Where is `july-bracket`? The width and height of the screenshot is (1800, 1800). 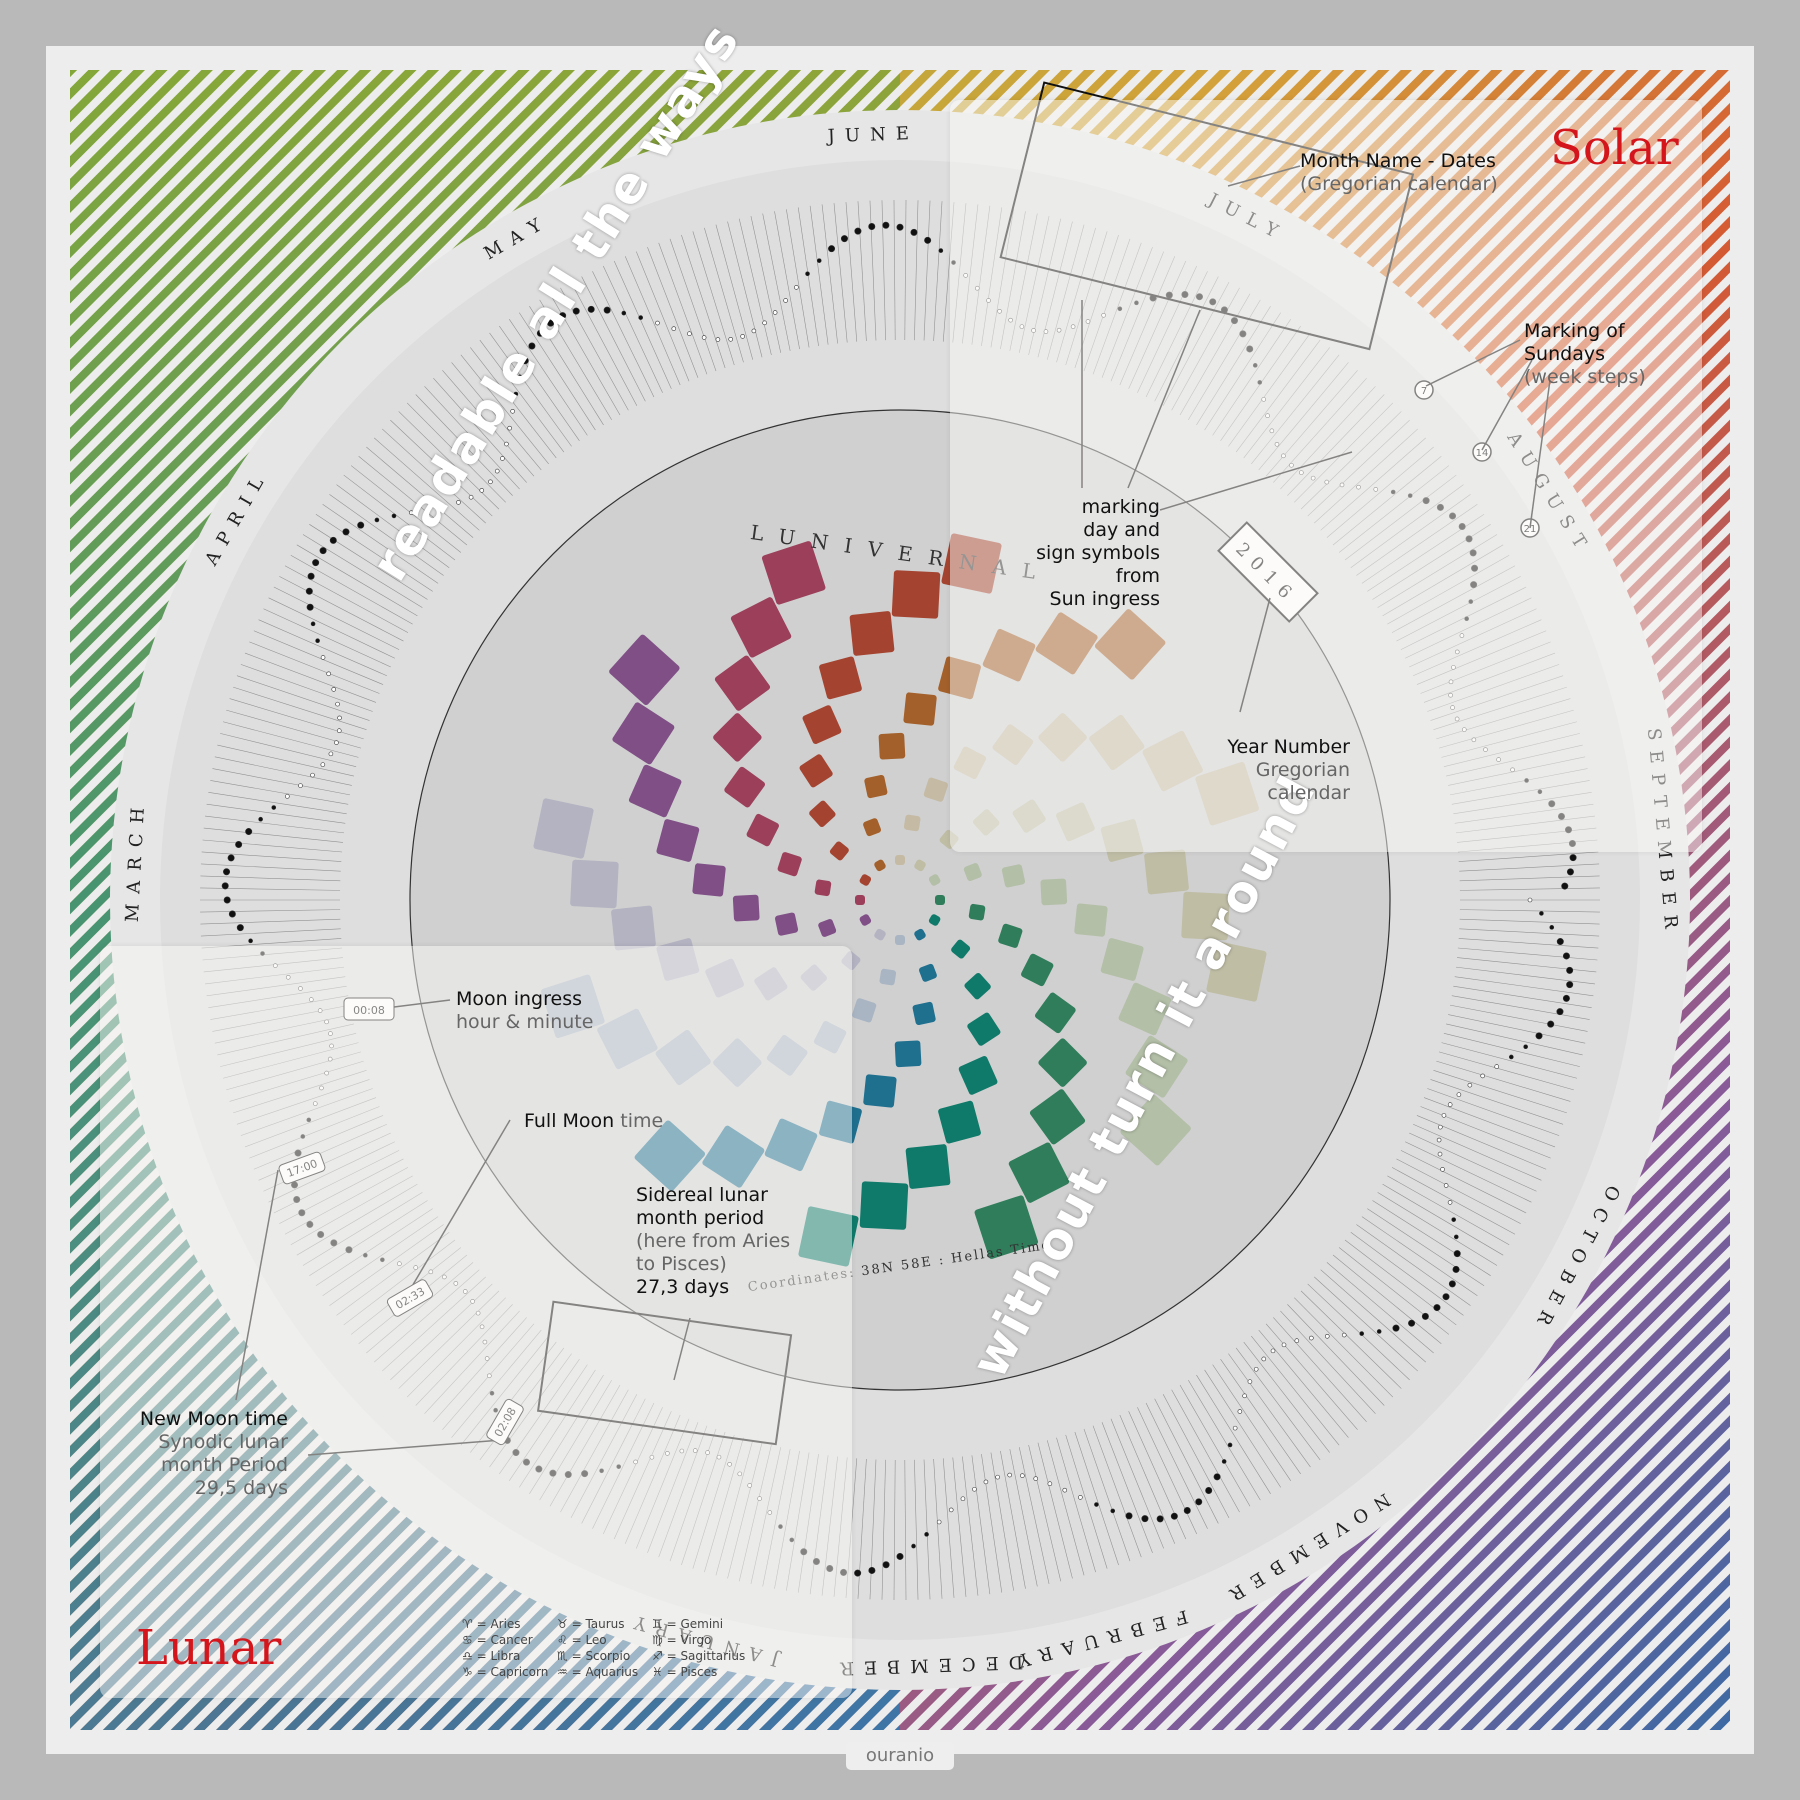 july-bracket is located at coordinates (1207, 216).